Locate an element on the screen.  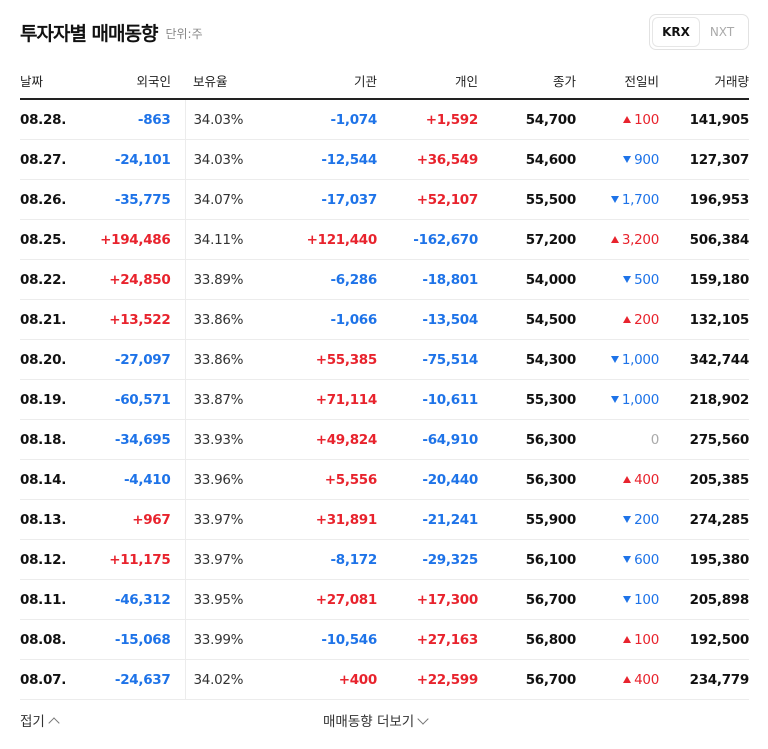
volume-cell: 196,953 is located at coordinates (704, 199).